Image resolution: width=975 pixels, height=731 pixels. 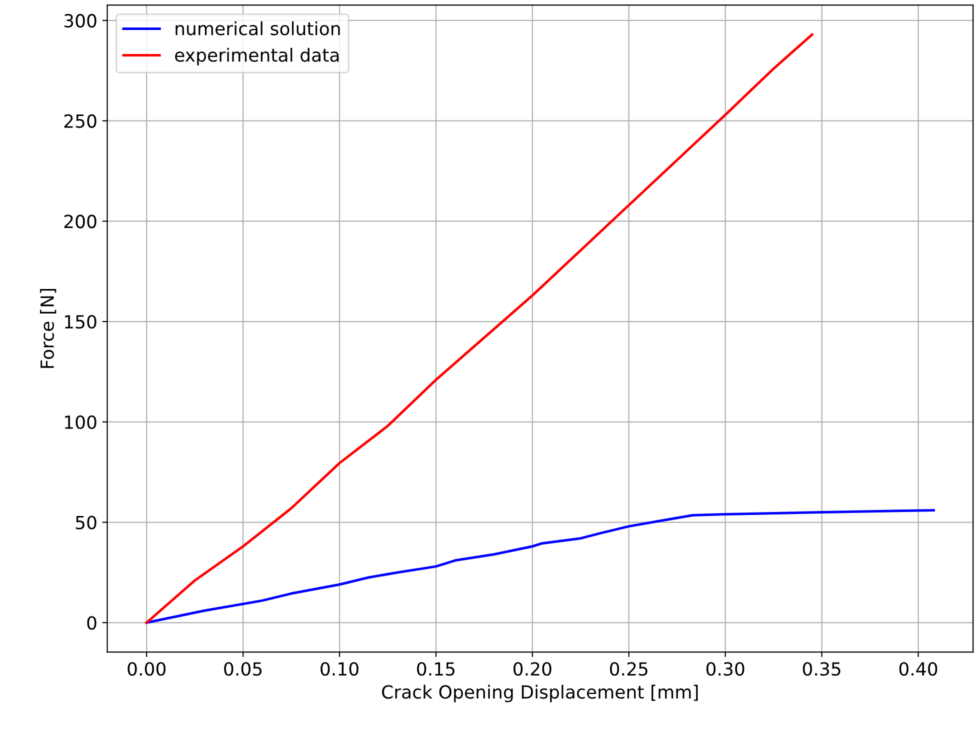 What do you see at coordinates (257, 57) in the screenshot?
I see `legend-label: experimental data` at bounding box center [257, 57].